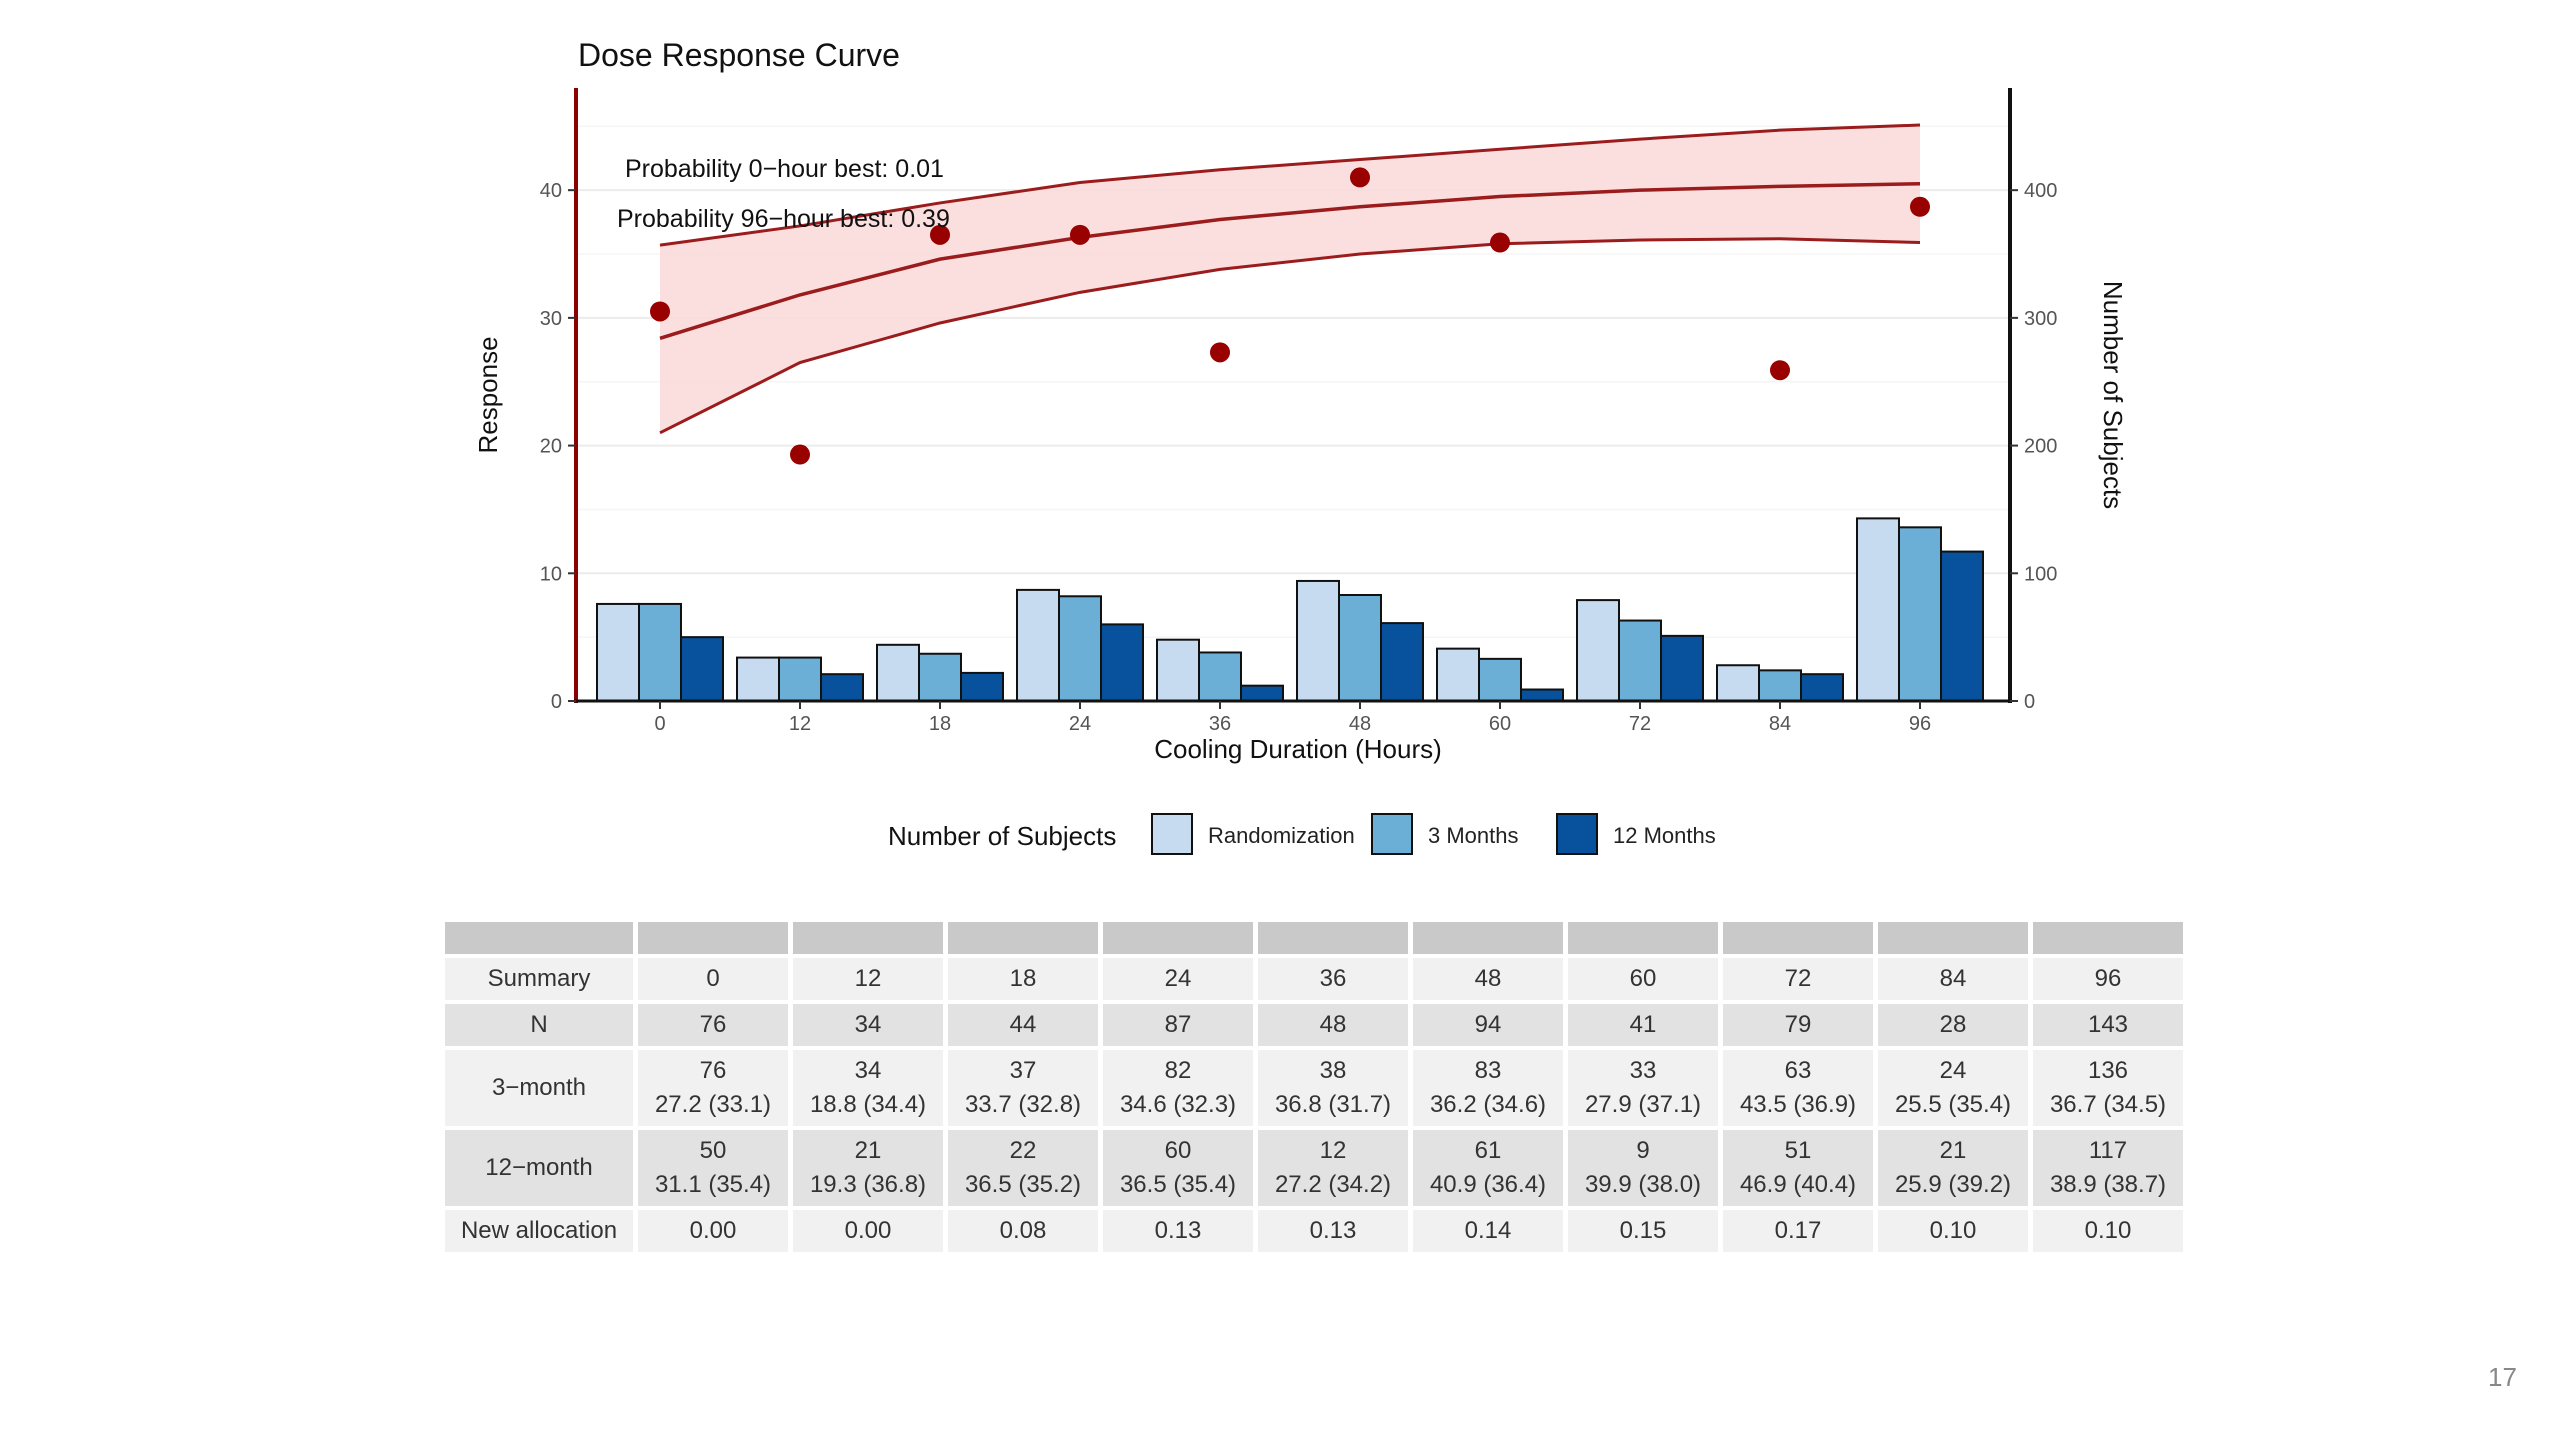 The image size is (2560, 1440). Describe the element at coordinates (1643, 979) in the screenshot. I see `table-cell: 60` at that location.